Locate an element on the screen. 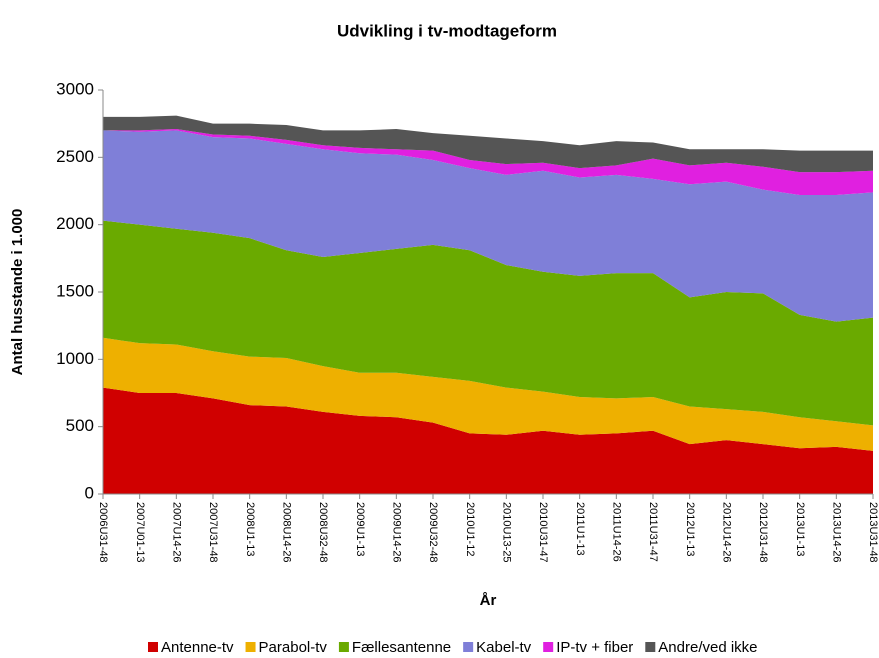  x-tick-label: 2008U14-26 is located at coordinates (286, 532).